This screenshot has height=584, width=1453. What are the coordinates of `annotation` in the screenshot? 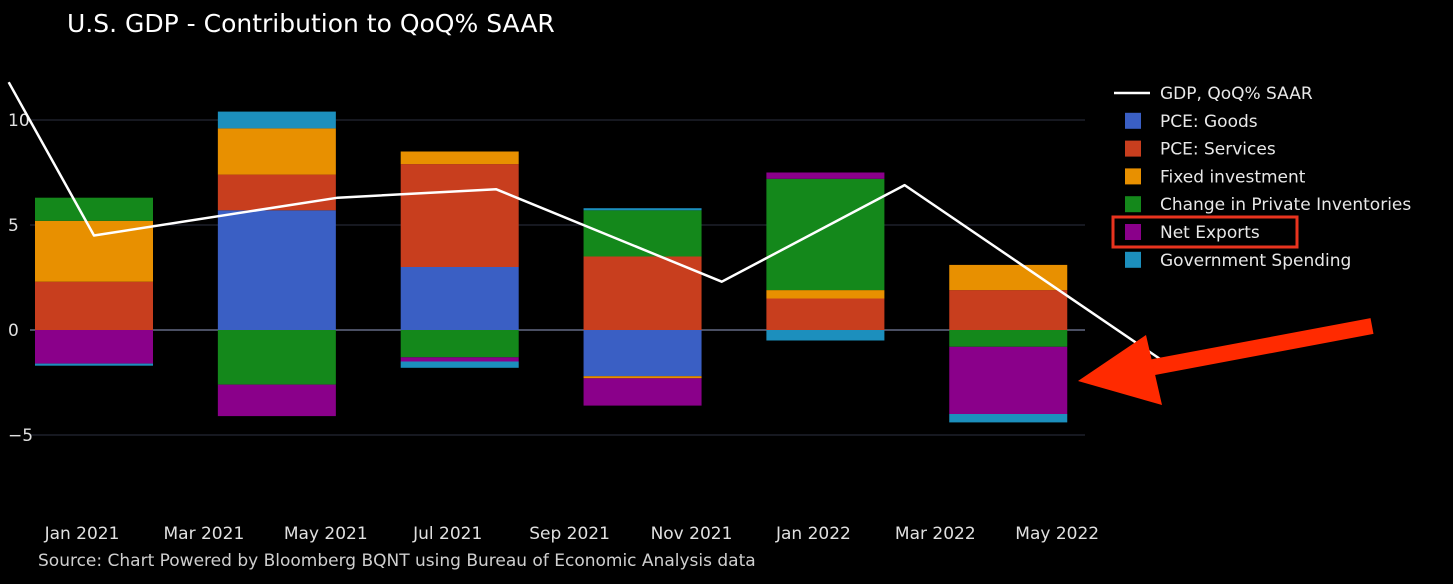 It's located at (1226, 361).